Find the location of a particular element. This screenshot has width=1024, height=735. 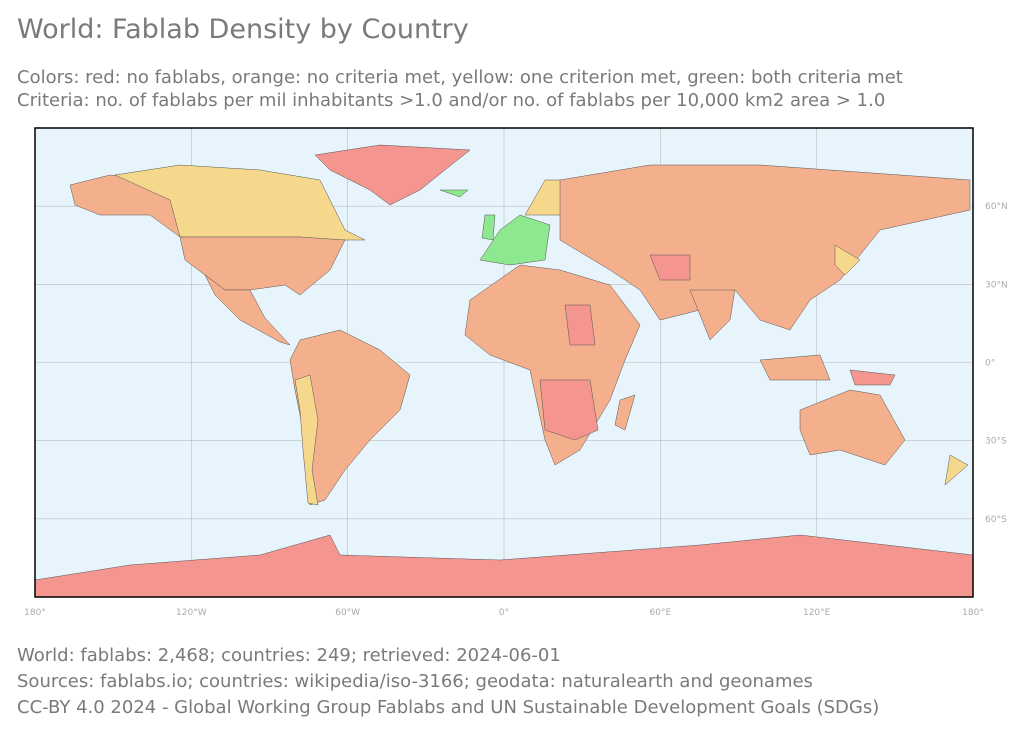

lat-label: 30°N is located at coordinates (996, 285).